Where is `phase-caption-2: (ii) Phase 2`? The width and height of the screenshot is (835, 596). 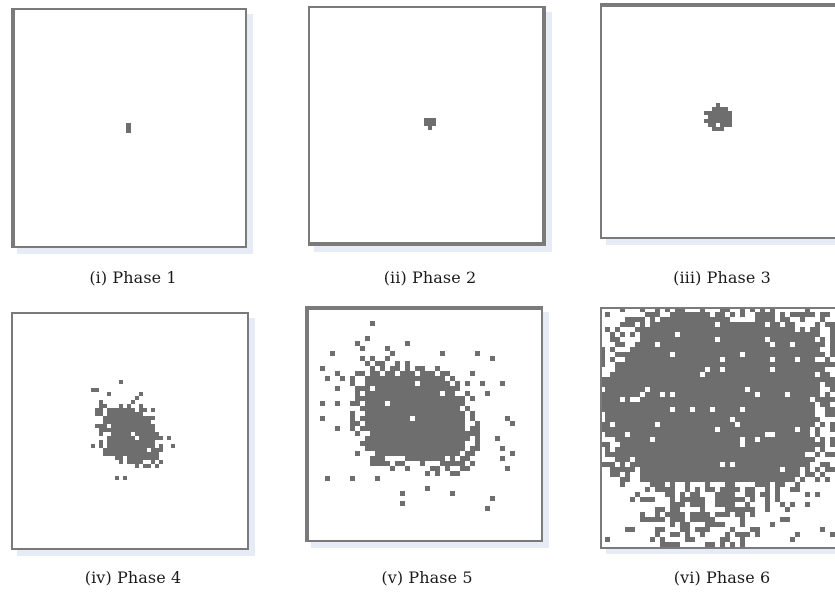
phase-caption-2: (ii) Phase 2 is located at coordinates (430, 277).